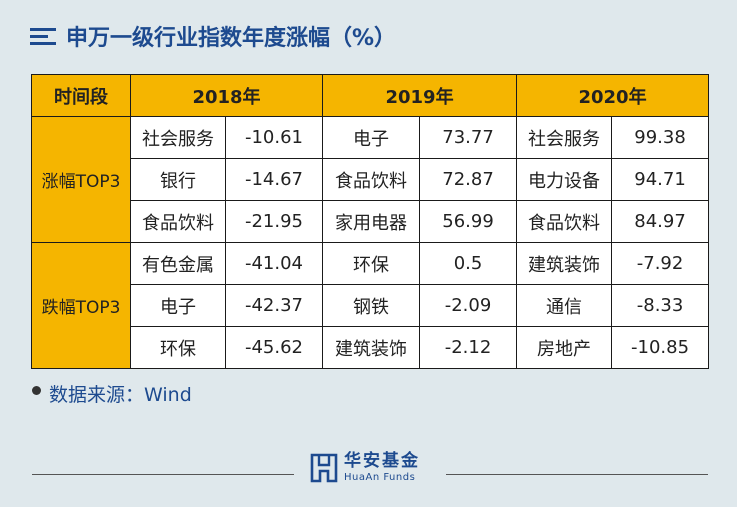 This screenshot has height=507, width=737. I want to click on value-cell: 84.97, so click(660, 221).